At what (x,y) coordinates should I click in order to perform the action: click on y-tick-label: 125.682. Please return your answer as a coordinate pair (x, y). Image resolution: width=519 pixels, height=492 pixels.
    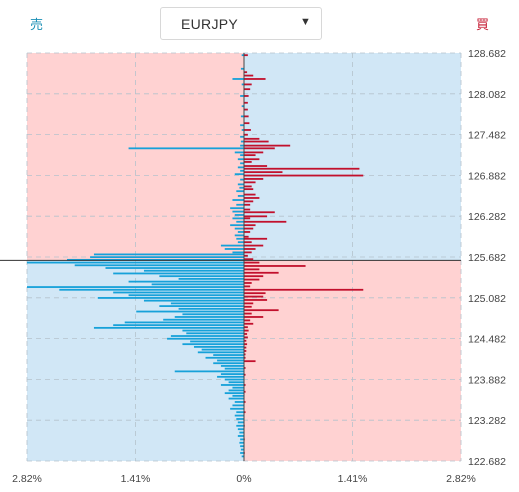
    Looking at the image, I should click on (487, 258).